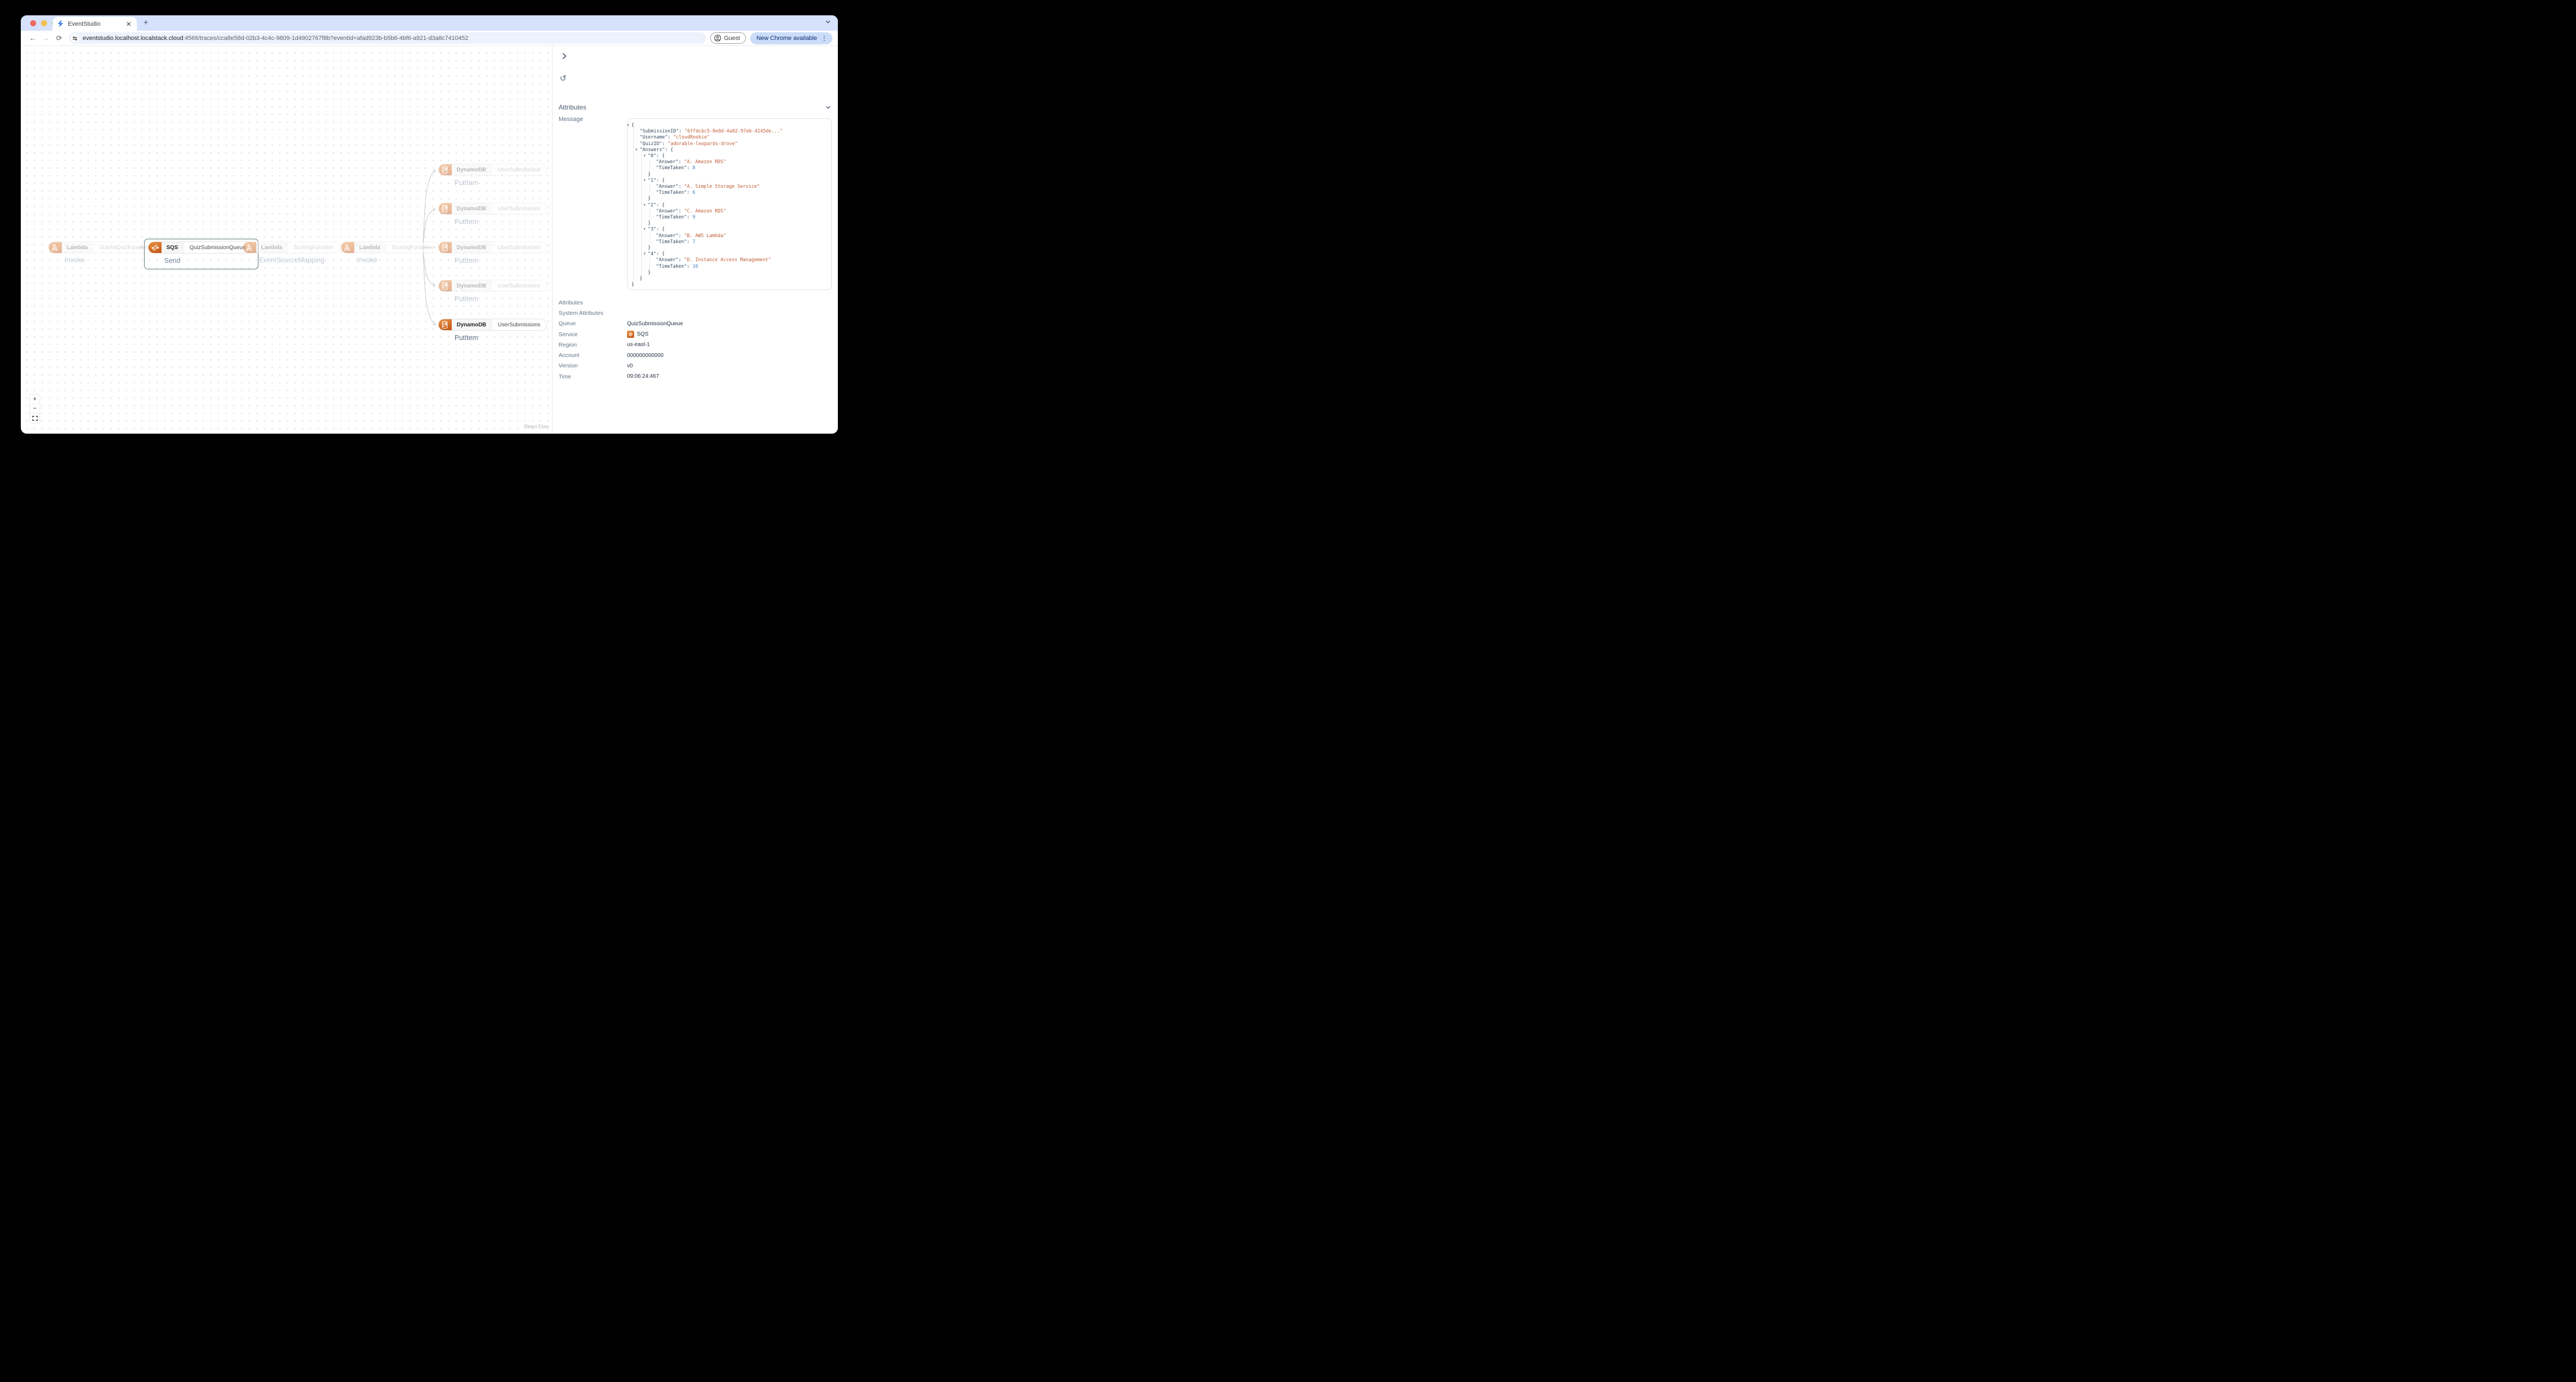 The width and height of the screenshot is (2576, 1382). What do you see at coordinates (571, 302) in the screenshot?
I see `attr-label: Attributes` at bounding box center [571, 302].